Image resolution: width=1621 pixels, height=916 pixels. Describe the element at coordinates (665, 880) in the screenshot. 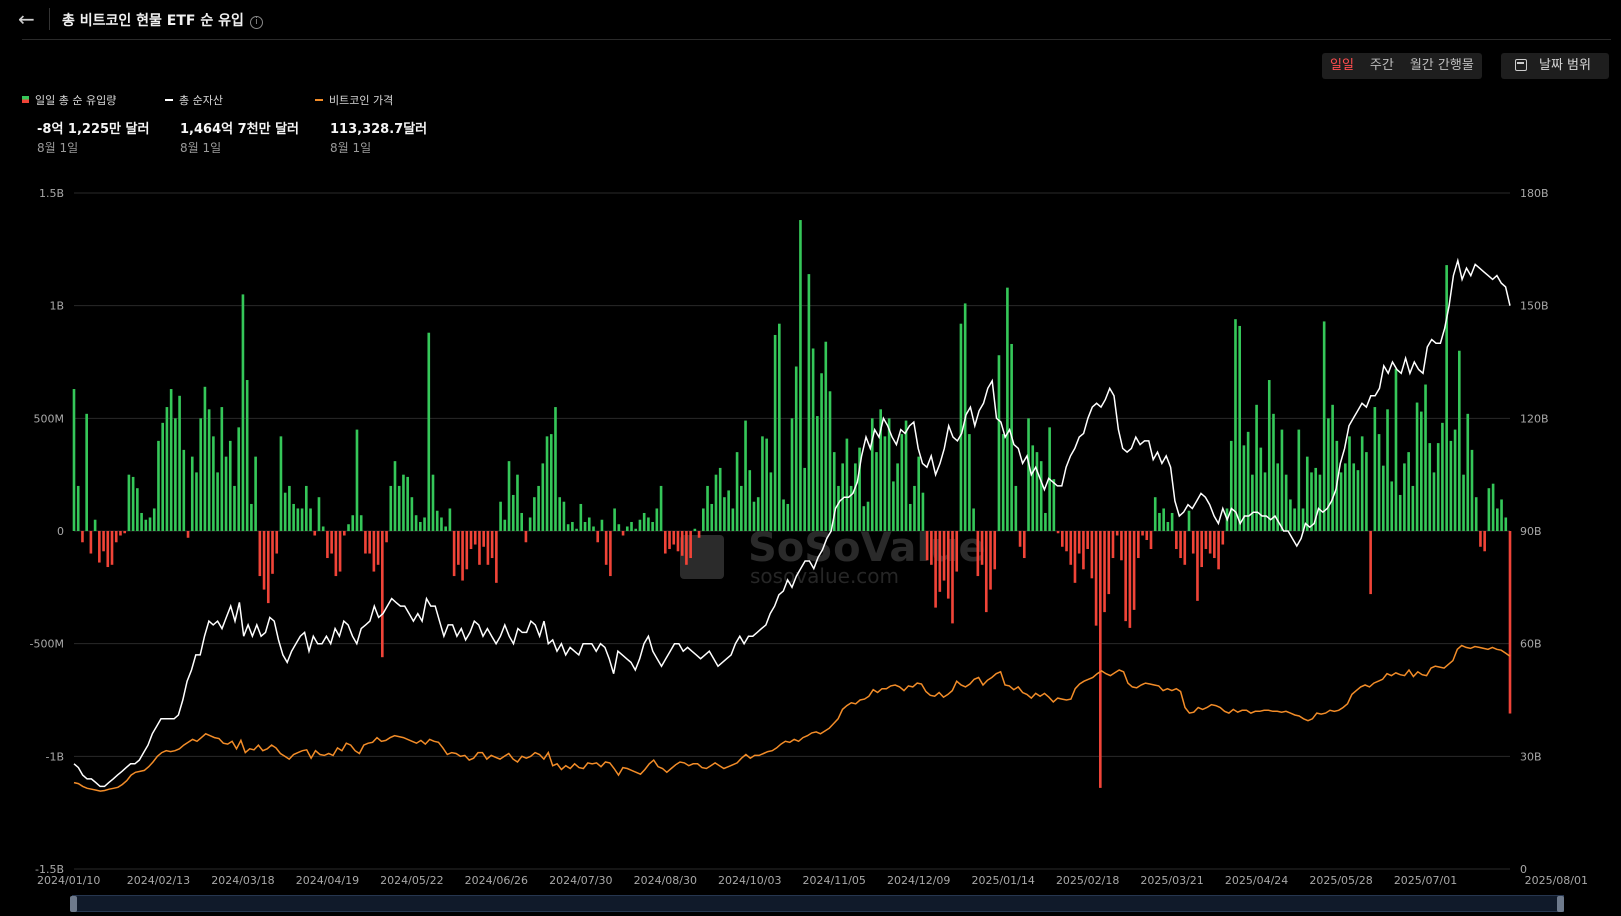

I see `x-axis-tick: 2024/08/30` at that location.